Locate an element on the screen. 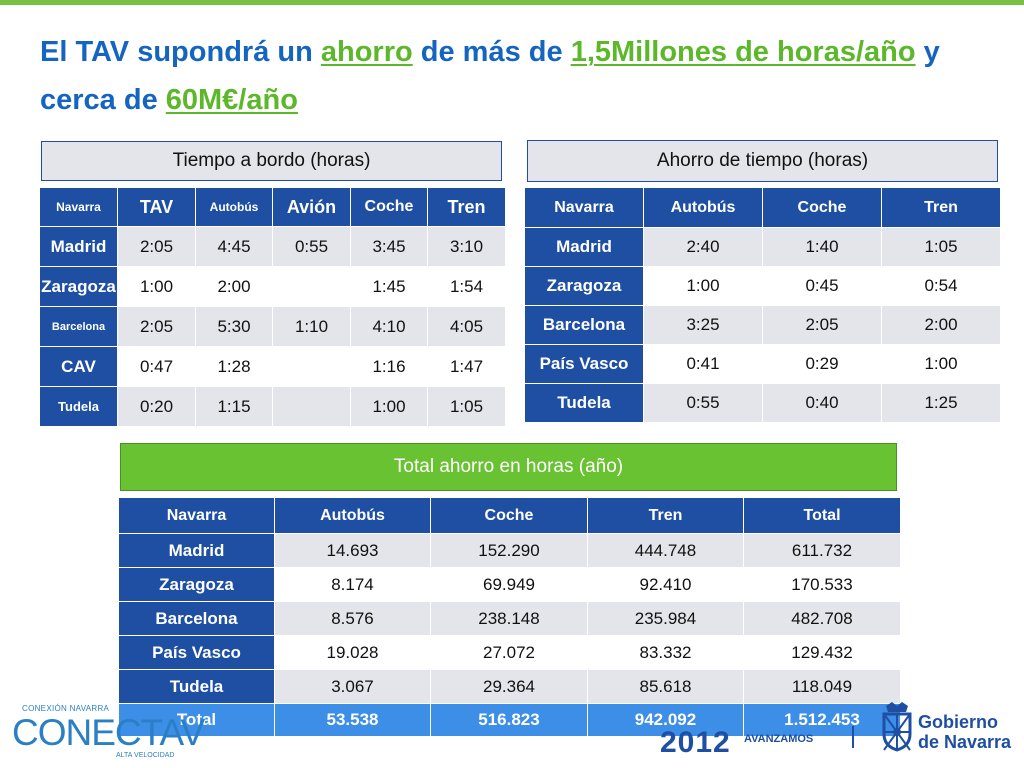 The height and width of the screenshot is (768, 1024). table-row: Barcelona 3:25 2:05 2:00 is located at coordinates (762, 325).